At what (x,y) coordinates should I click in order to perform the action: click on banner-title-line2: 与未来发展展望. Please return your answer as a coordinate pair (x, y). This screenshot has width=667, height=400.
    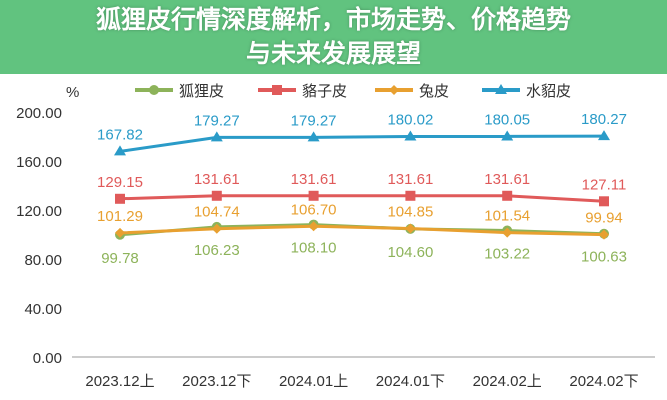
    Looking at the image, I should click on (333, 53).